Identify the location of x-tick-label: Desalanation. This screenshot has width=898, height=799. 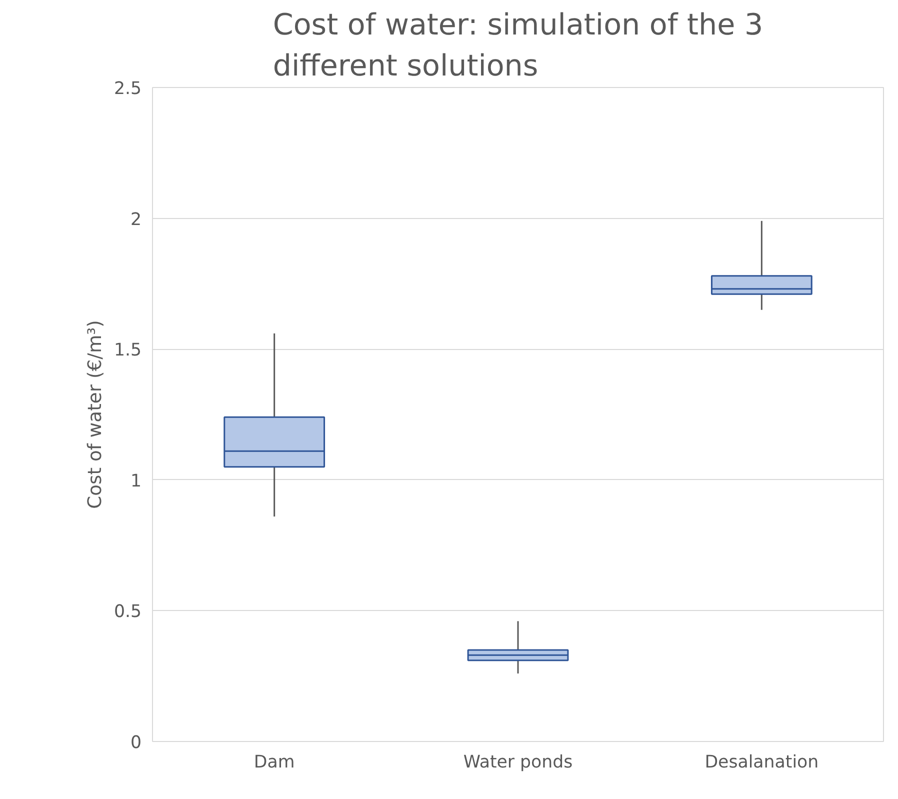
(761, 762).